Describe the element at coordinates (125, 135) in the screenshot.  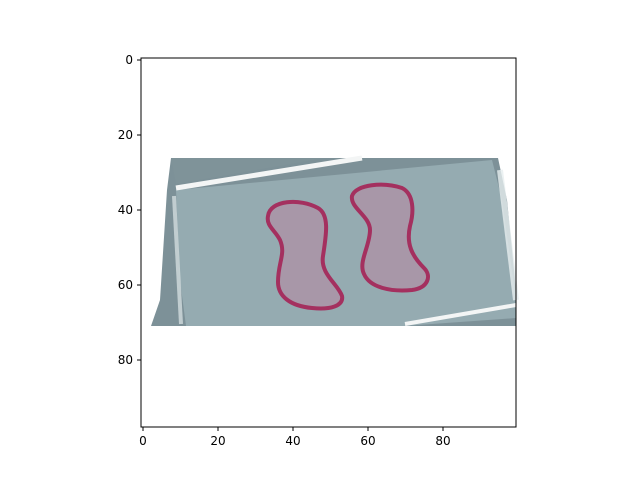
I see `y-tick-label: 20` at that location.